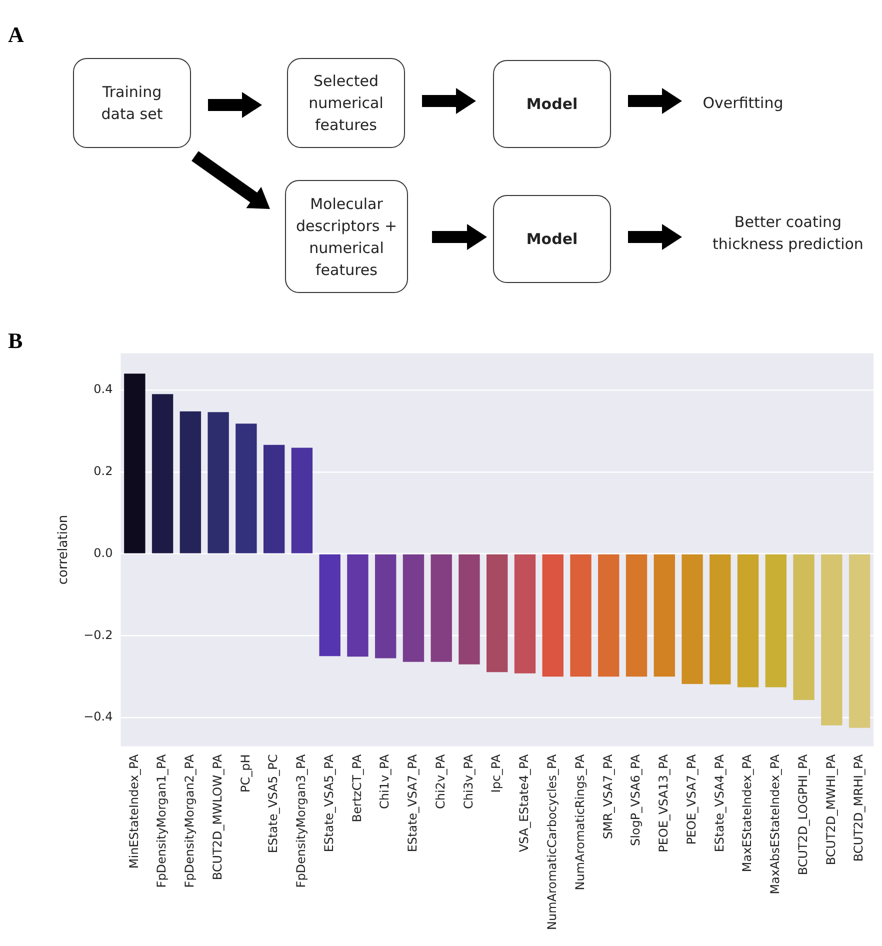  What do you see at coordinates (803, 814) in the screenshot?
I see `x-tick-label: BCUT2D_LOGPHI_PA` at bounding box center [803, 814].